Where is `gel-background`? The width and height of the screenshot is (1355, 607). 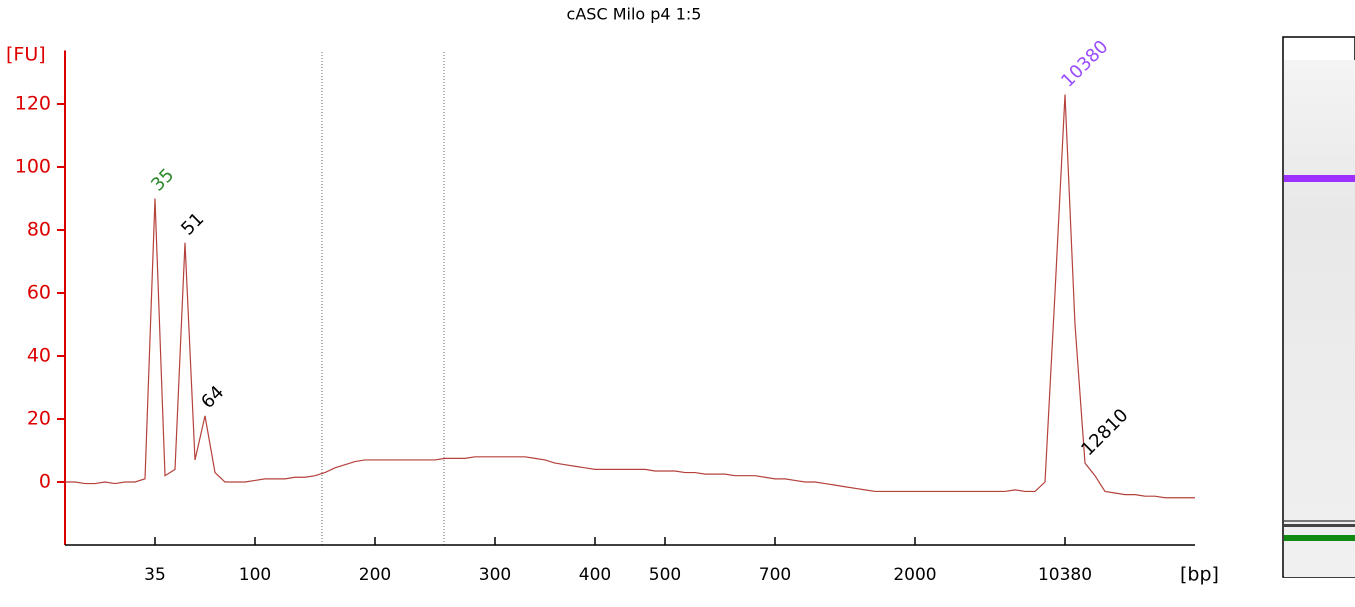
gel-background is located at coordinates (1319, 318).